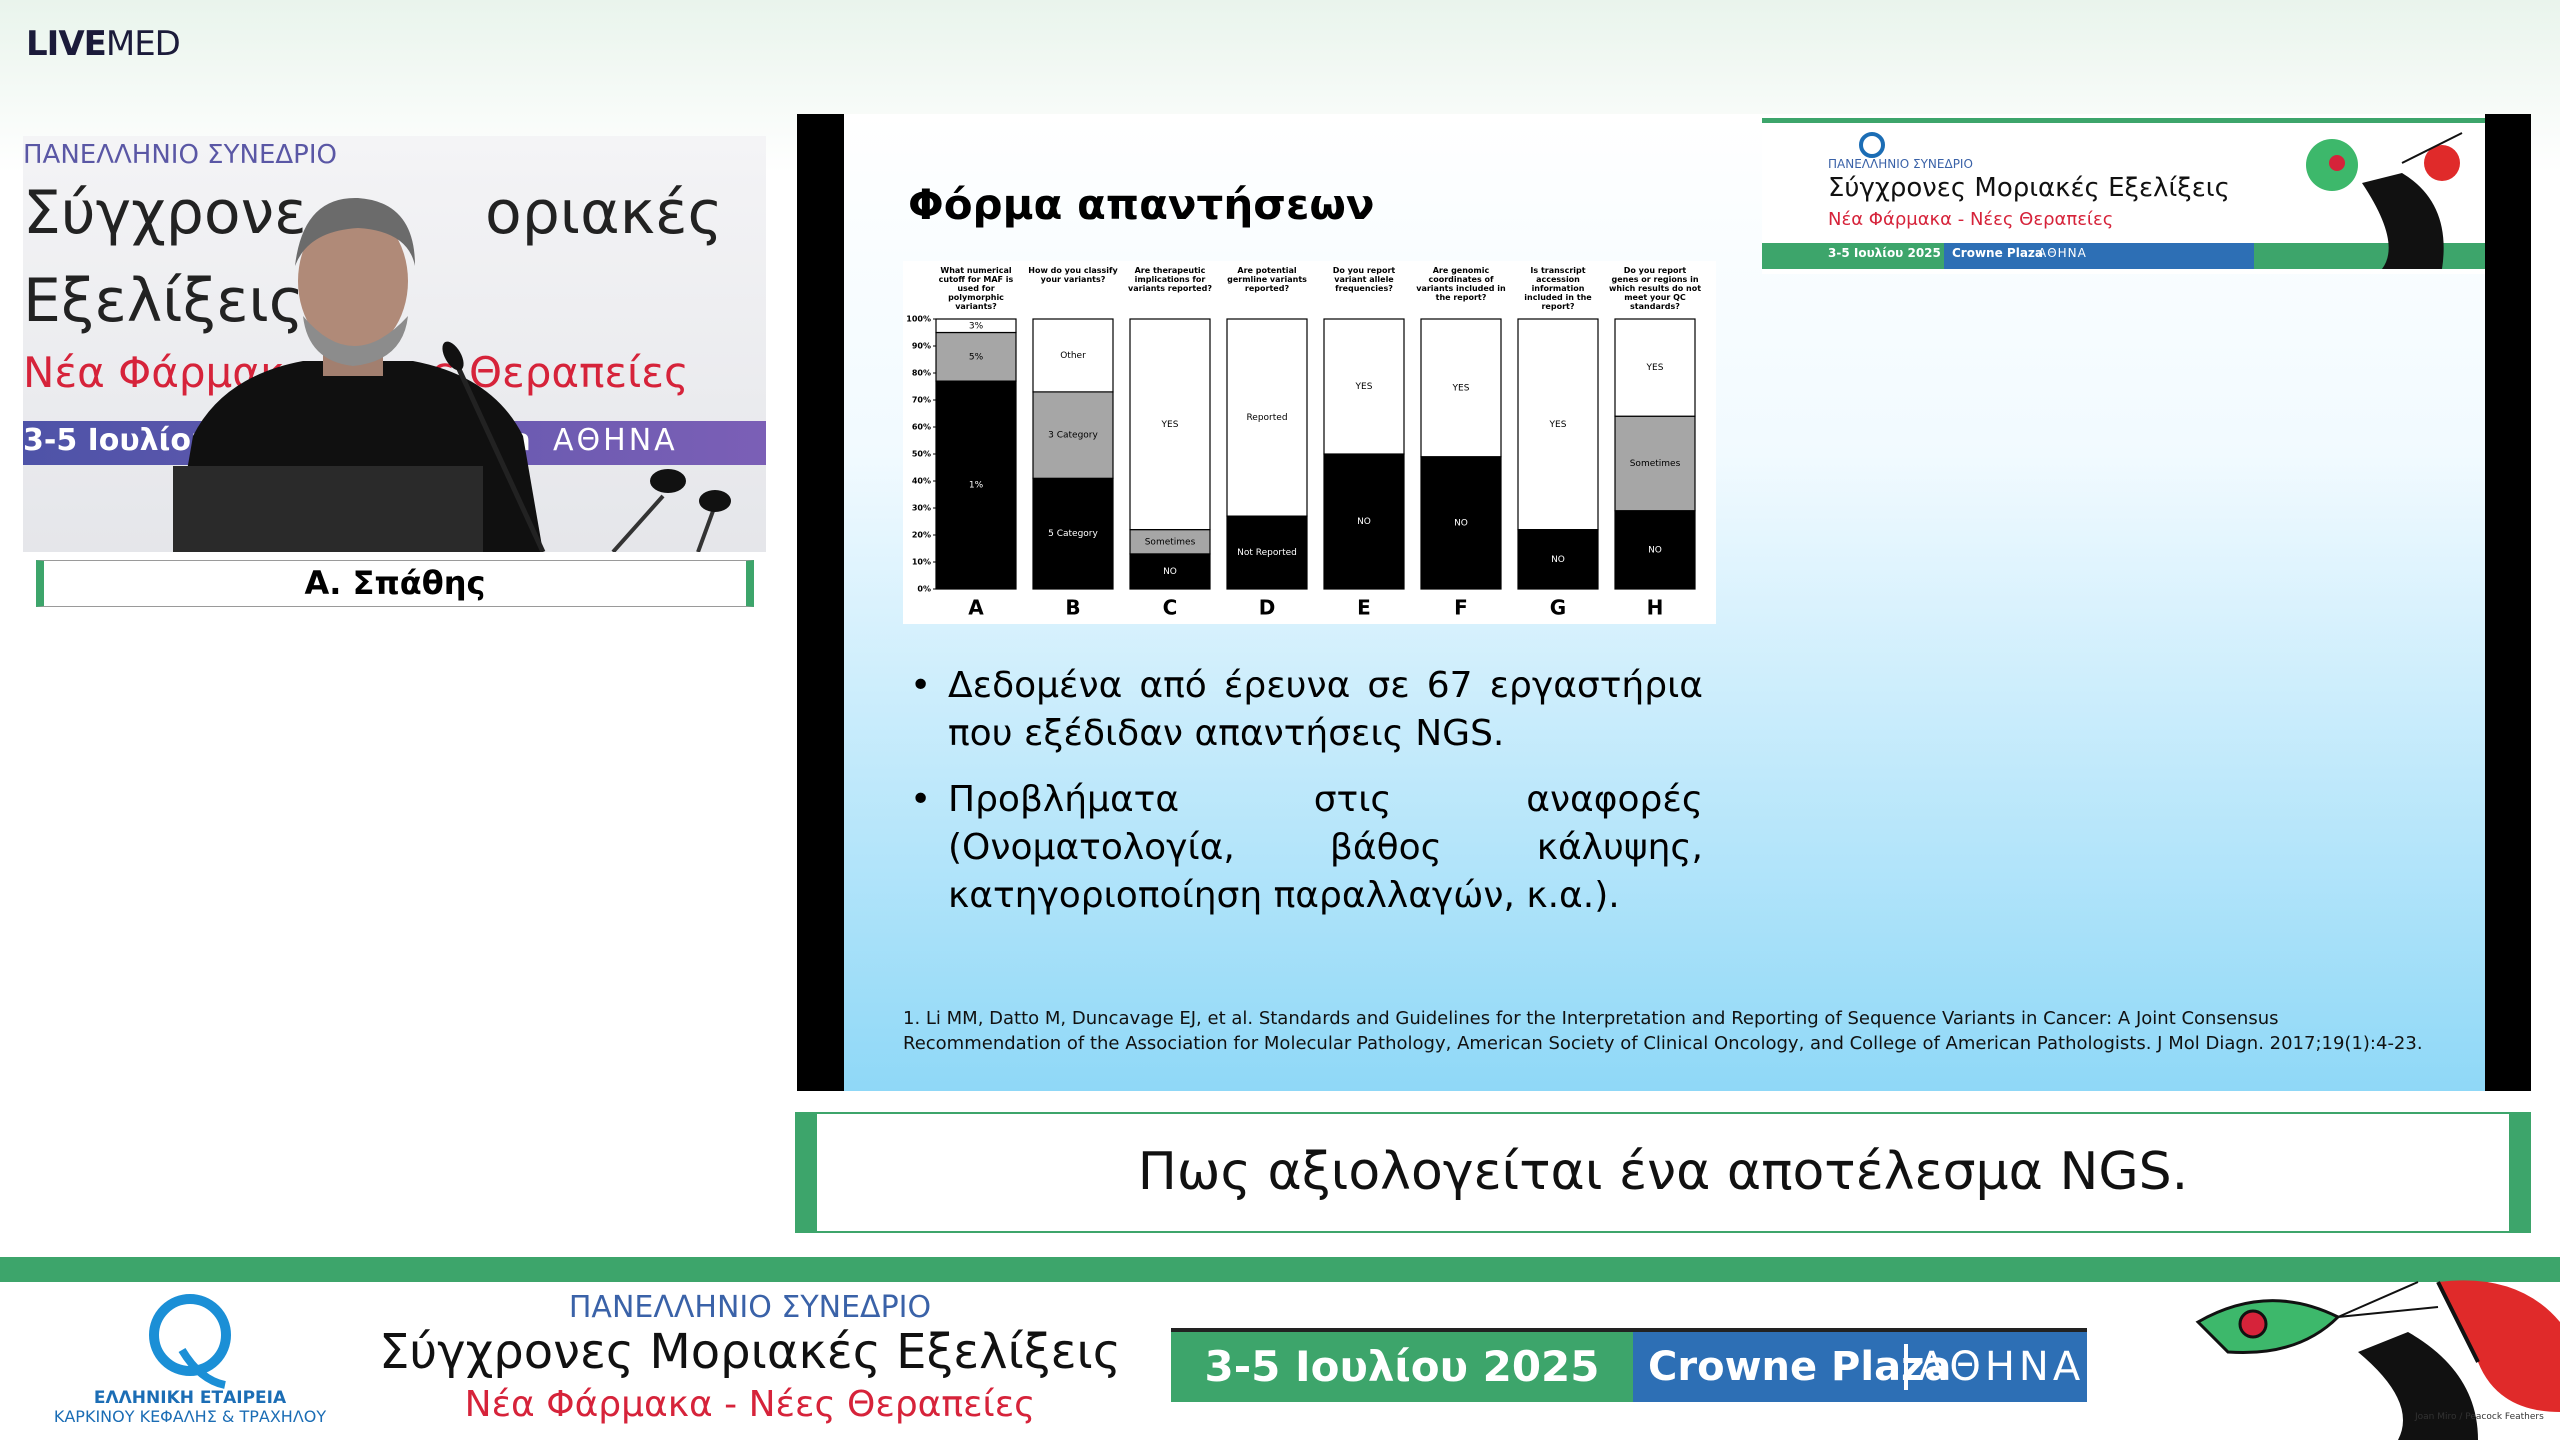  Describe the element at coordinates (2479, 1417) in the screenshot. I see `art-credit: Joan Miro / Peacock Feathers` at that location.